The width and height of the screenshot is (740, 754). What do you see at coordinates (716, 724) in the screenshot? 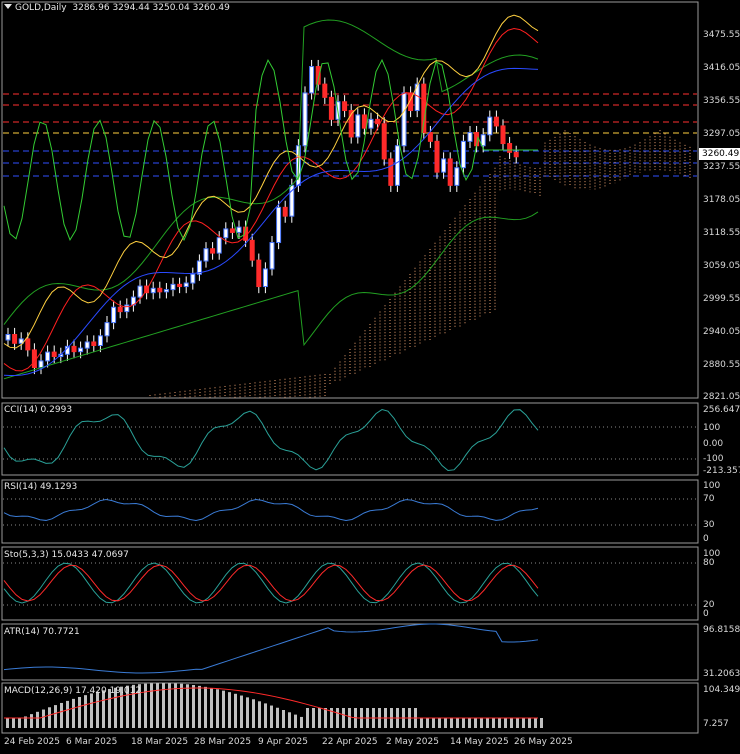
I see `macd-tick: 7.257` at bounding box center [716, 724].